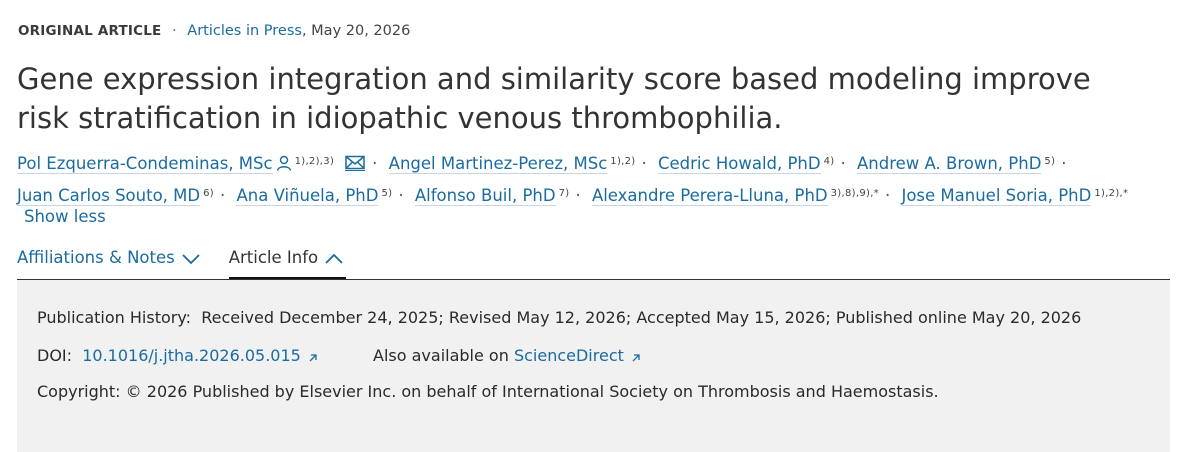 Image resolution: width=1185 pixels, height=452 pixels. I want to click on author-link: Alfonso Buil, PhD, so click(485, 196).